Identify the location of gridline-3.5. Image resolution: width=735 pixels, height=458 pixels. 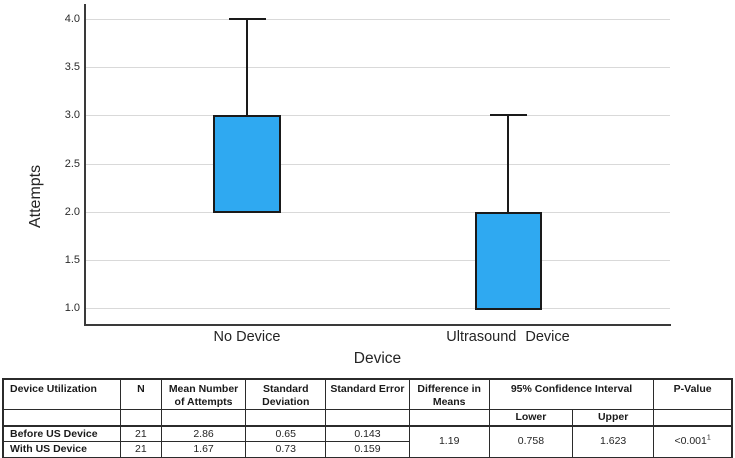
(377, 67).